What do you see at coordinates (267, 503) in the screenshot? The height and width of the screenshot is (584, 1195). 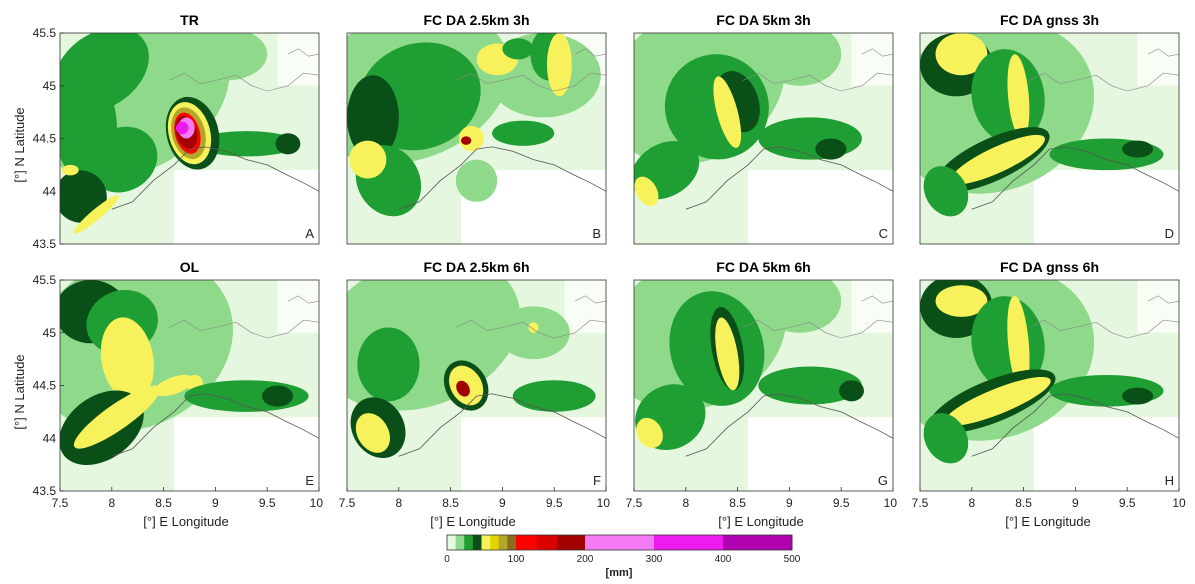 I see `x-tick-label: 9.5` at bounding box center [267, 503].